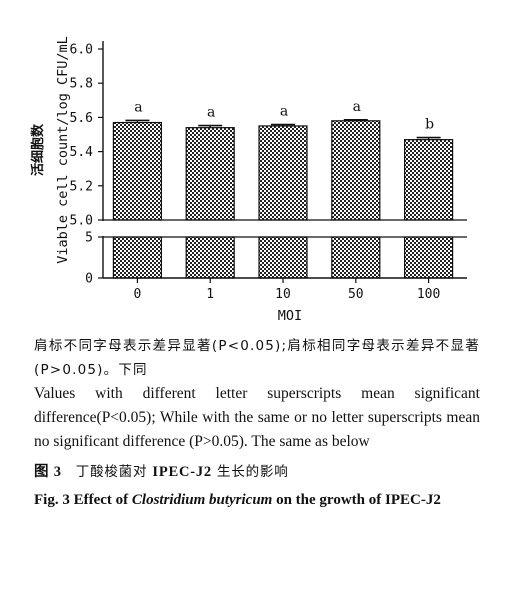  I want to click on significance-labels: a a a a b, so click(284, 116).